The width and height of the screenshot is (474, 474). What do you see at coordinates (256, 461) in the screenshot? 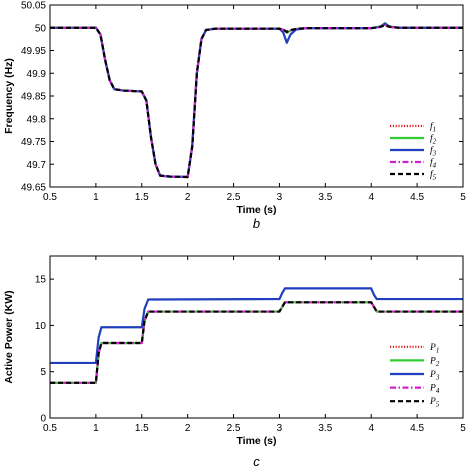
I see `panel-label: c` at bounding box center [256, 461].